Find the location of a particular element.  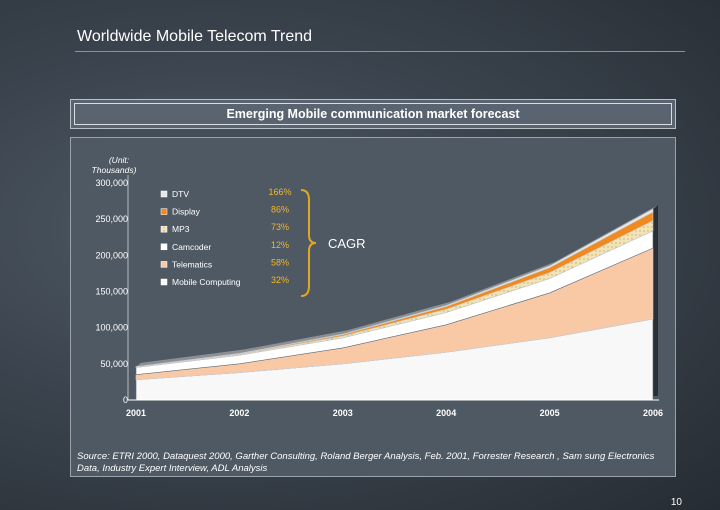

y-tick-label: 100,000 is located at coordinates (111, 328).